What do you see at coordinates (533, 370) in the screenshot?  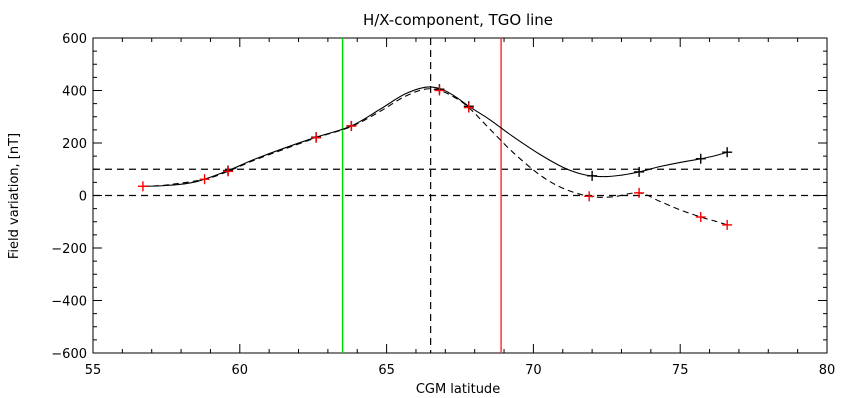 I see `x-tick-label: 70` at bounding box center [533, 370].